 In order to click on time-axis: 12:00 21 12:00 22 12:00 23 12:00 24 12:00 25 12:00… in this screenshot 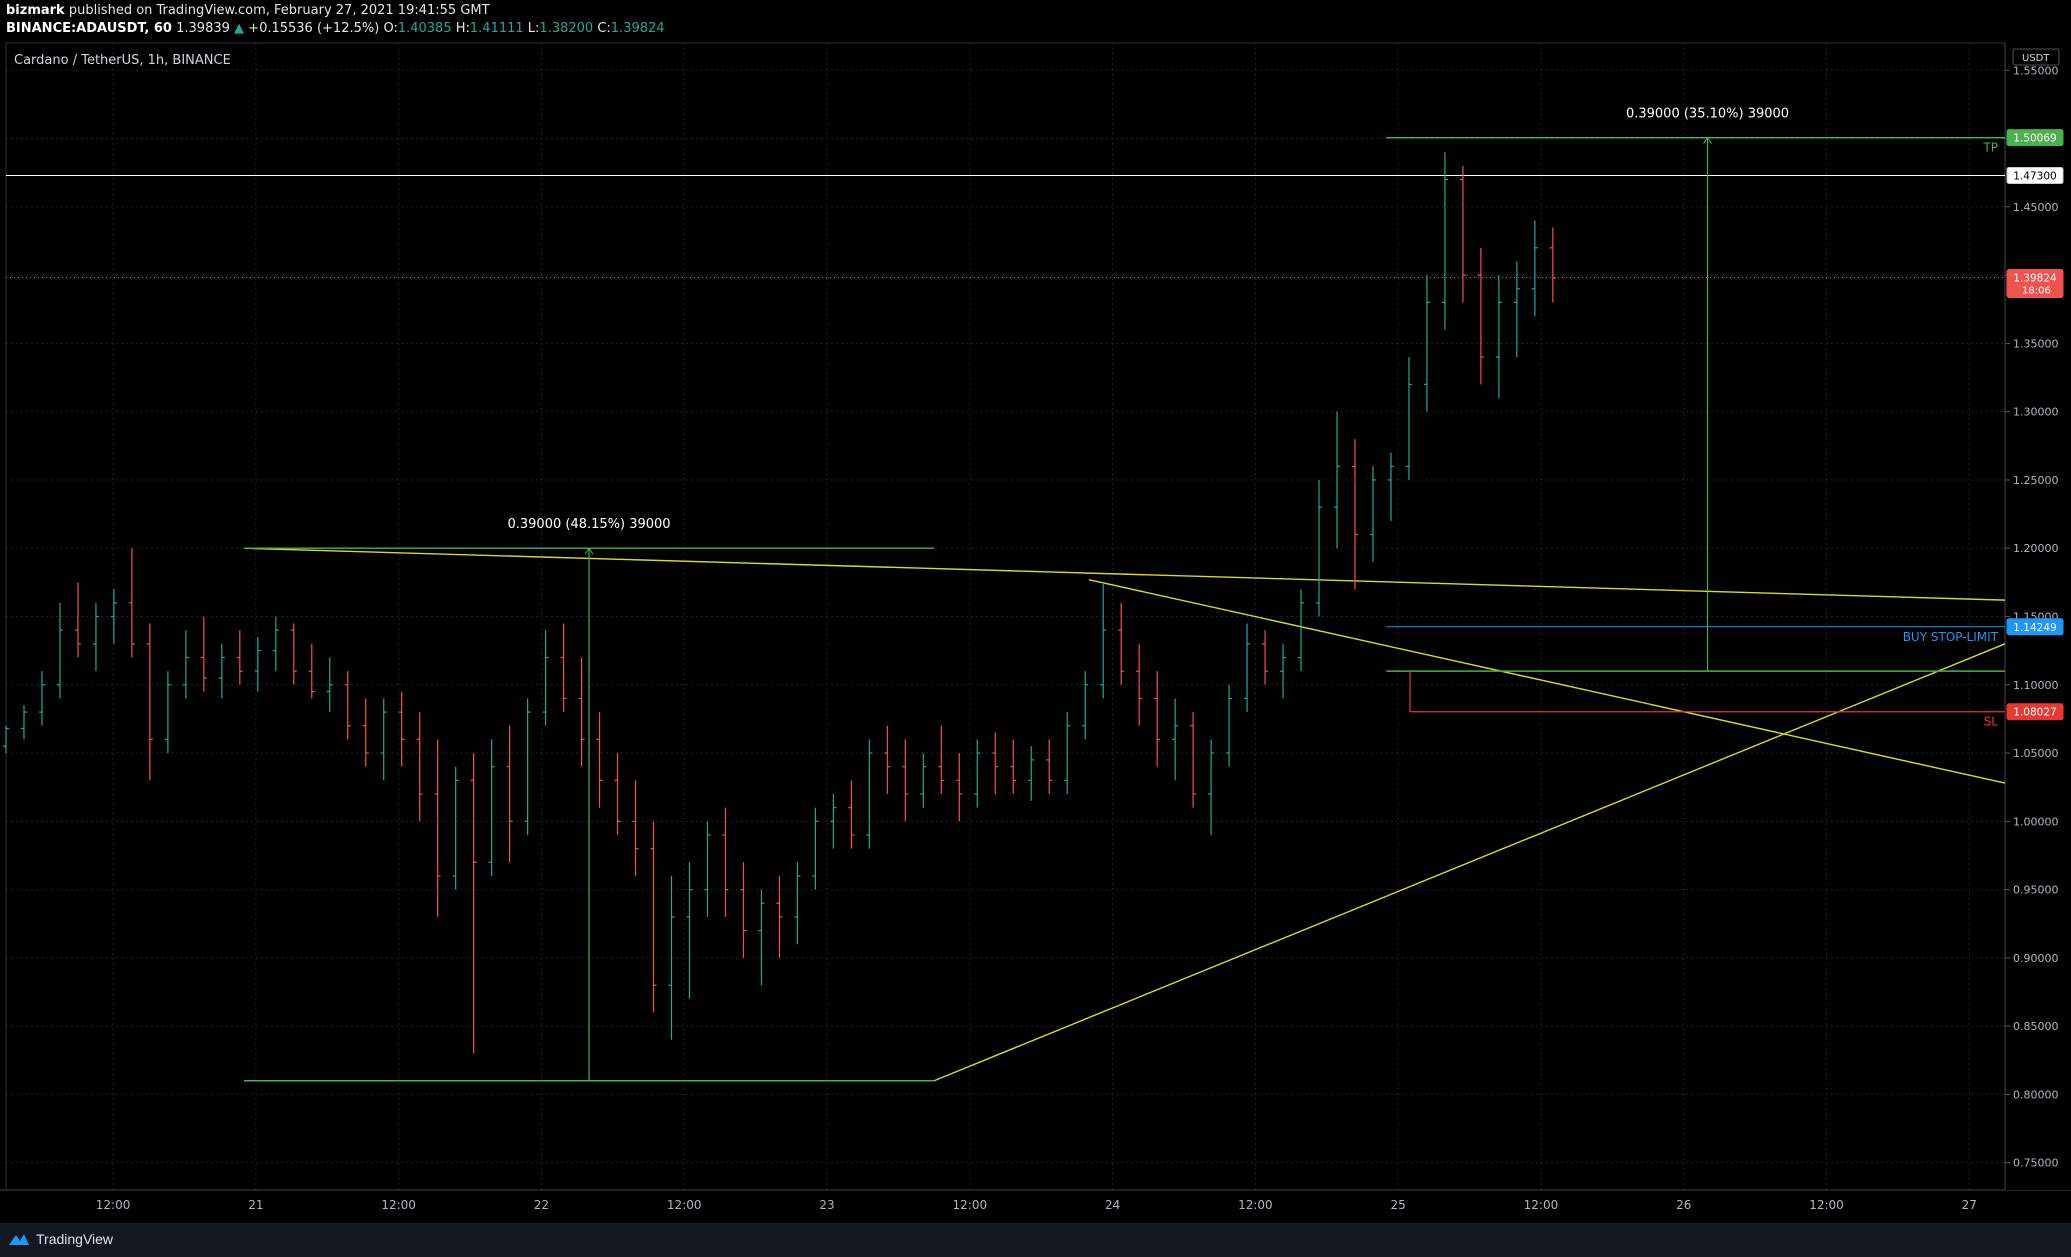, I will do `click(1035, 1200)`.